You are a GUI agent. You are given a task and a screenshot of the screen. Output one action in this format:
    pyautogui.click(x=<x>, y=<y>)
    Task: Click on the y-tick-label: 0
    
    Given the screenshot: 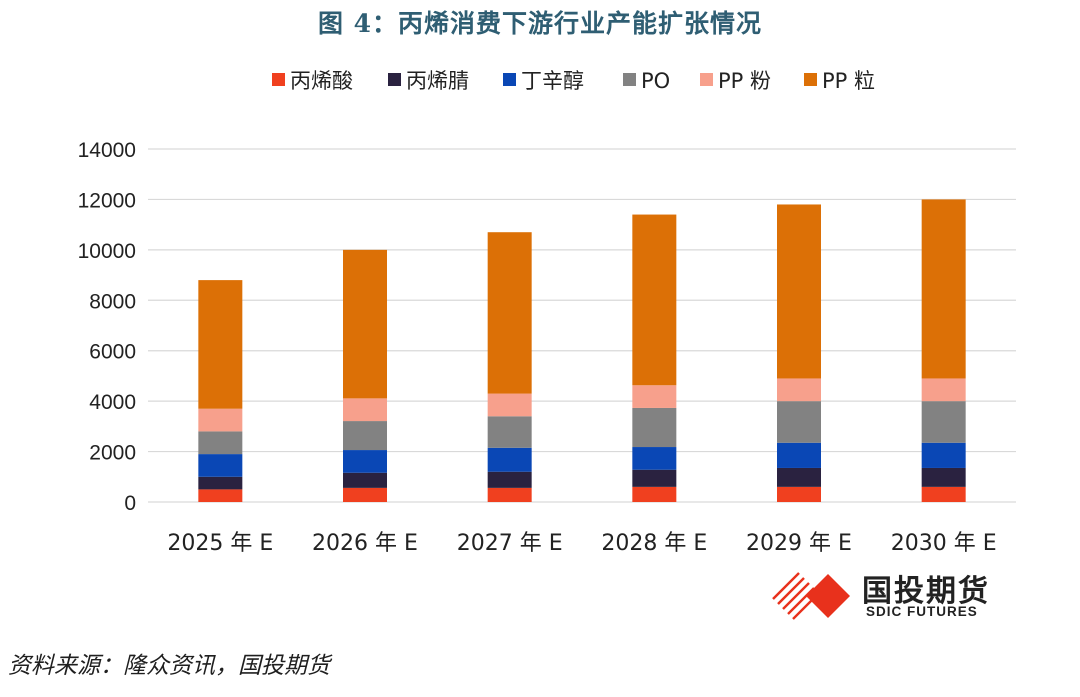 What is the action you would take?
    pyautogui.click(x=130, y=503)
    